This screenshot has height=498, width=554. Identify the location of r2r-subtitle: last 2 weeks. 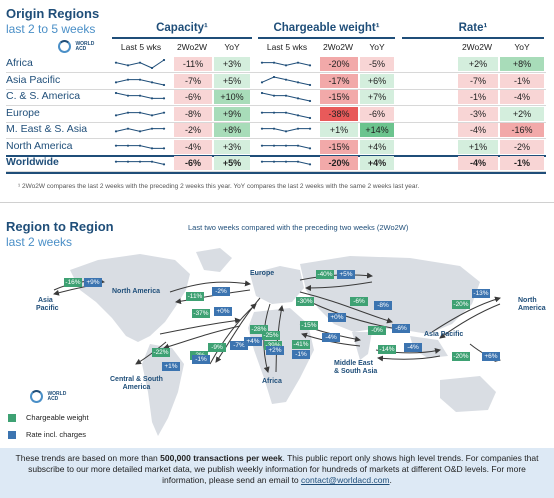
(39, 242).